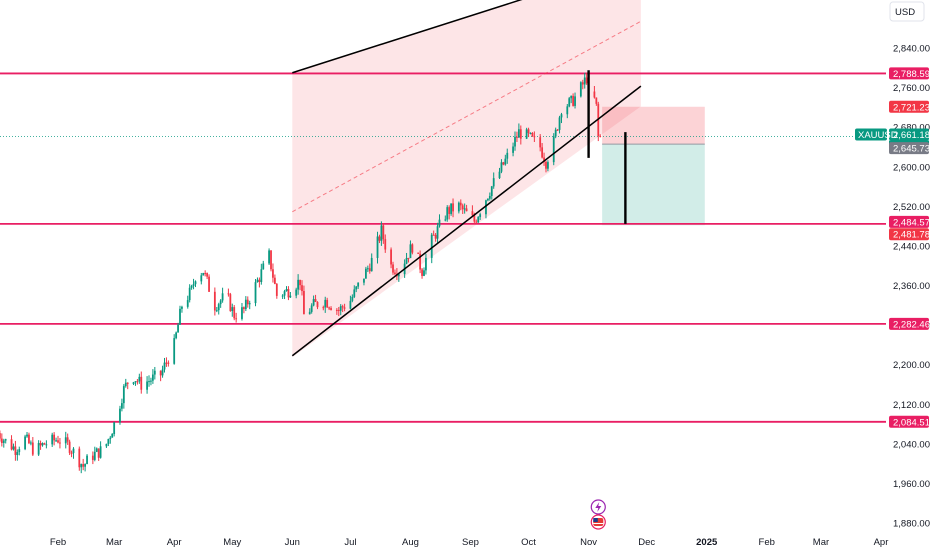  What do you see at coordinates (911, 128) in the screenshot?
I see `price-tick-label: 2,680.00` at bounding box center [911, 128].